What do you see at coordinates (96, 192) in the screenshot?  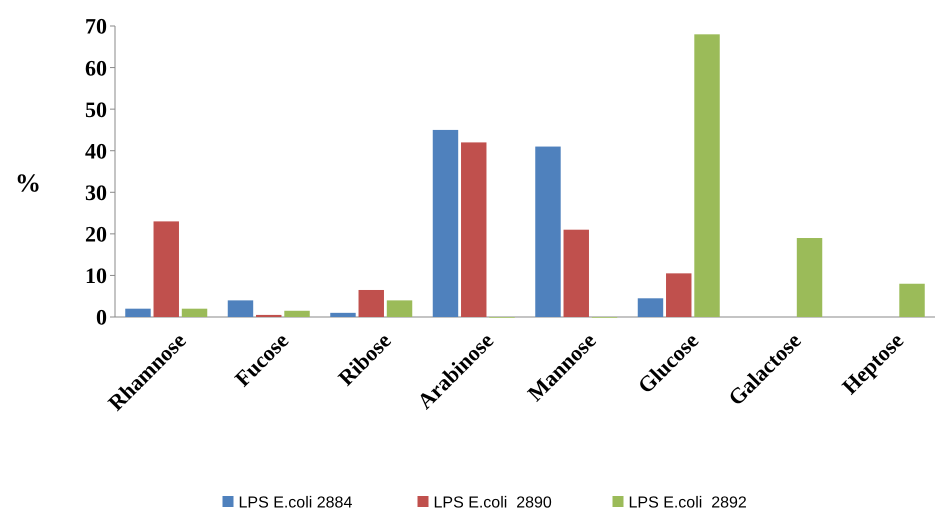 I see `y-tick-label: 30` at bounding box center [96, 192].